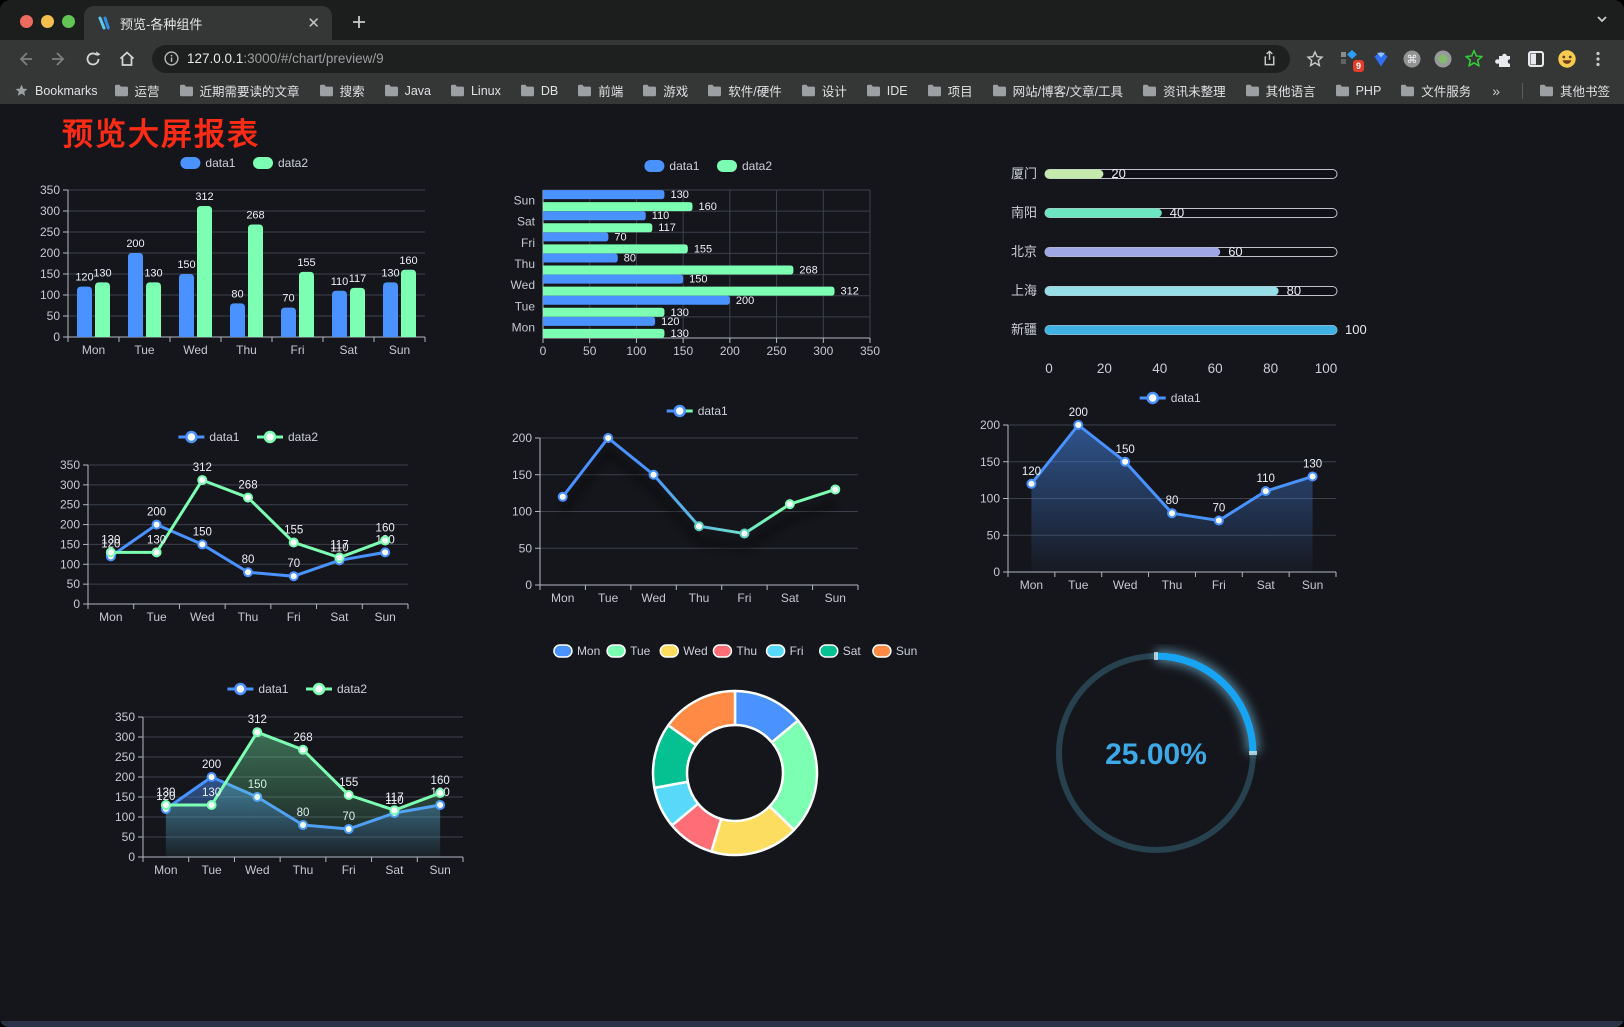  What do you see at coordinates (70, 485) in the screenshot?
I see `svg-text: 300` at bounding box center [70, 485].